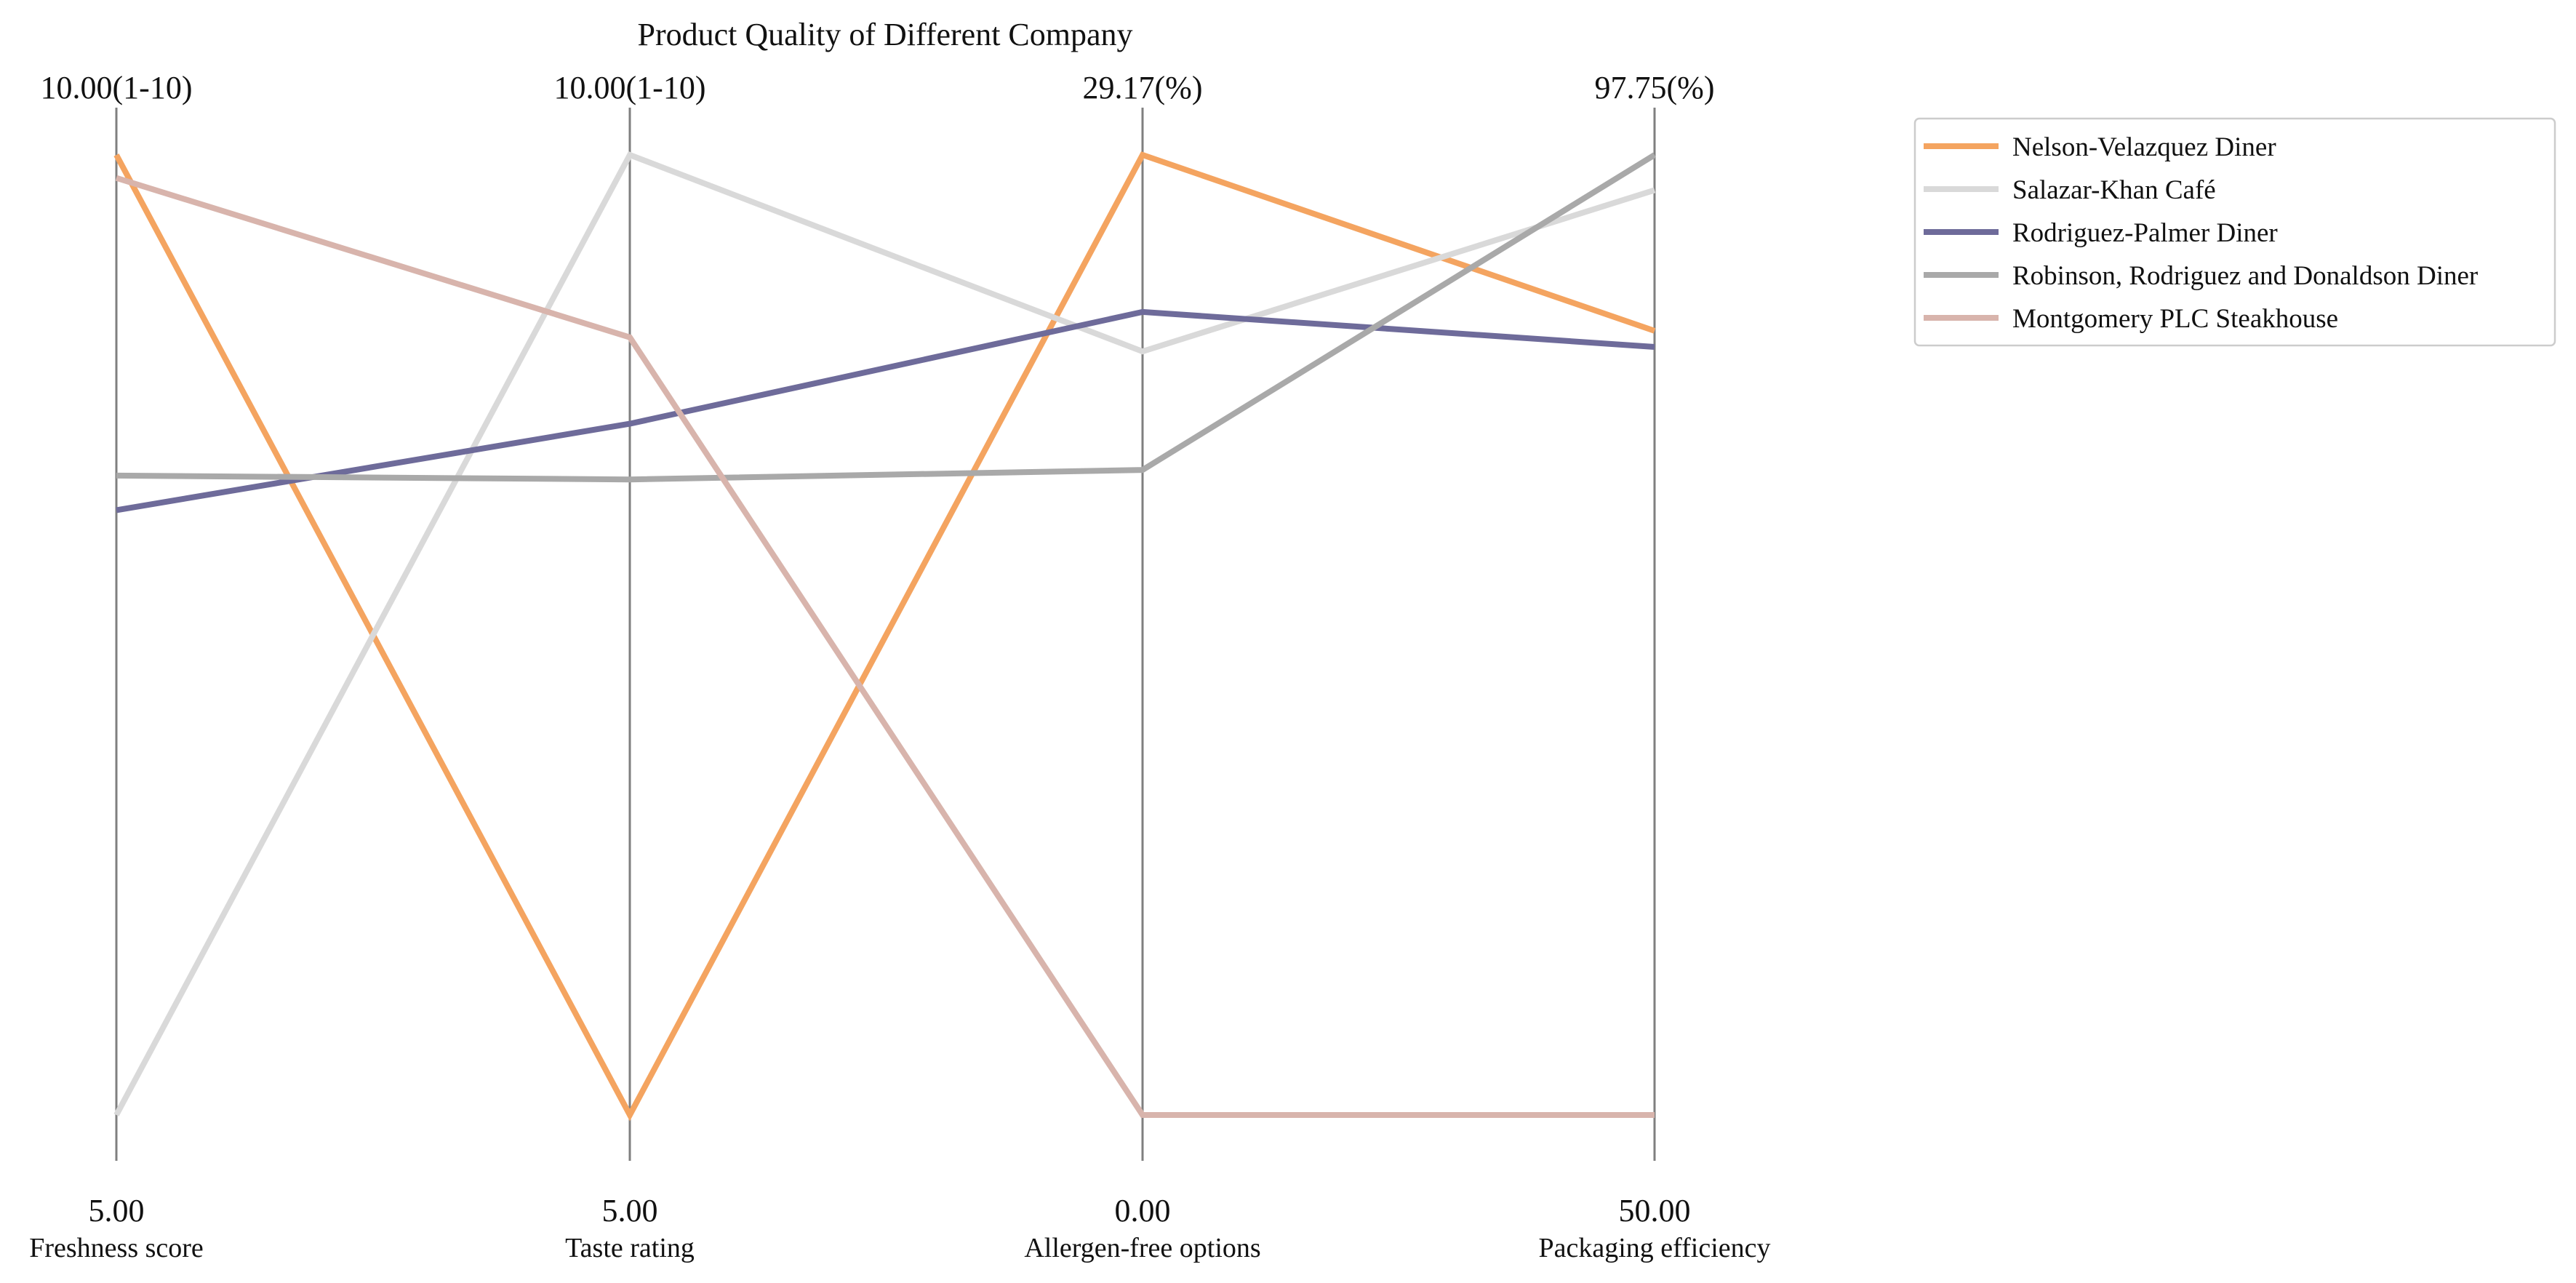 Image resolution: width=2576 pixels, height=1283 pixels. I want to click on axis-min-label-freshness-score: 5.00, so click(117, 1211).